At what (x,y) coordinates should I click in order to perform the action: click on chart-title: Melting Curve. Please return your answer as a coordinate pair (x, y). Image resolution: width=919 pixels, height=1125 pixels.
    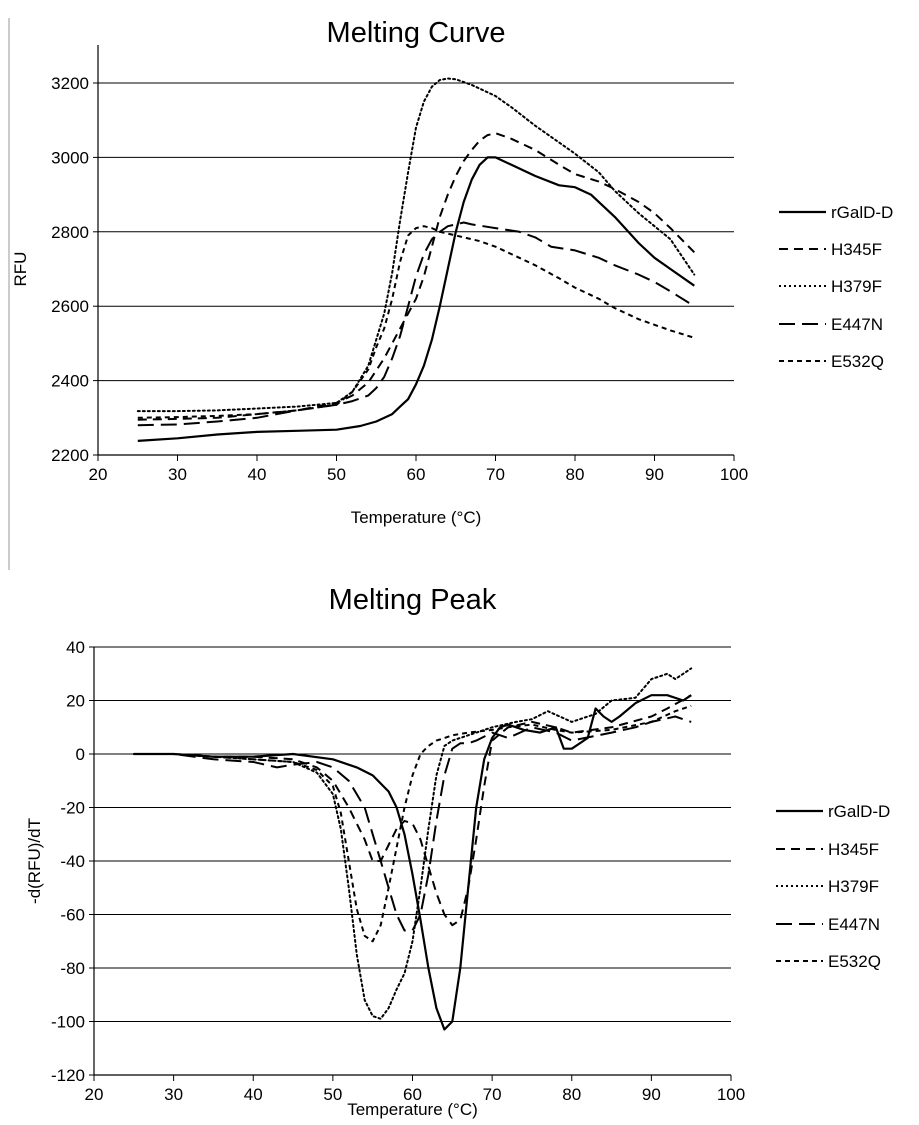
    Looking at the image, I should click on (416, 33).